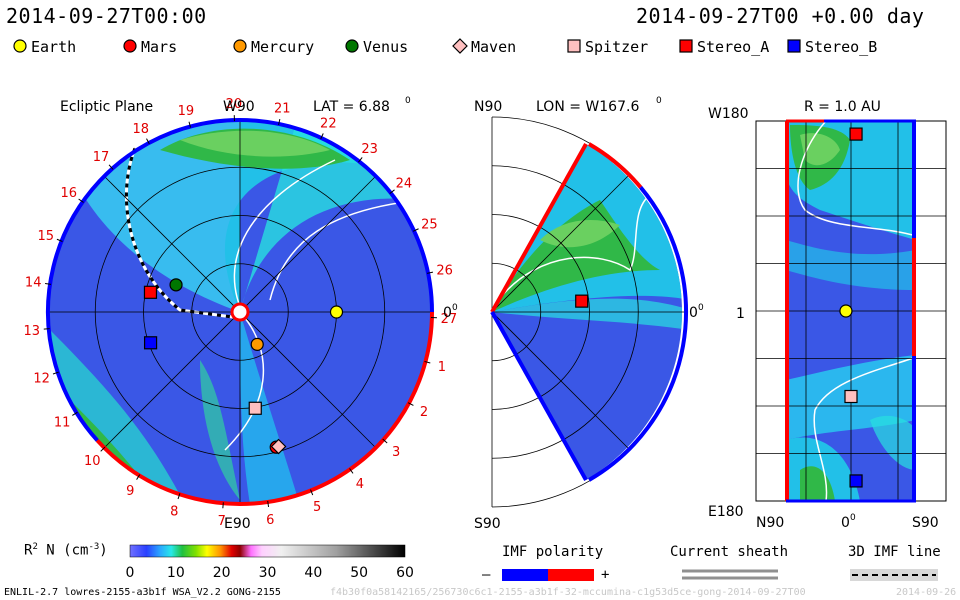 The width and height of the screenshot is (960, 600). Describe the element at coordinates (894, 552) in the screenshot. I see `imf-line-title: 3D IMF line` at that location.